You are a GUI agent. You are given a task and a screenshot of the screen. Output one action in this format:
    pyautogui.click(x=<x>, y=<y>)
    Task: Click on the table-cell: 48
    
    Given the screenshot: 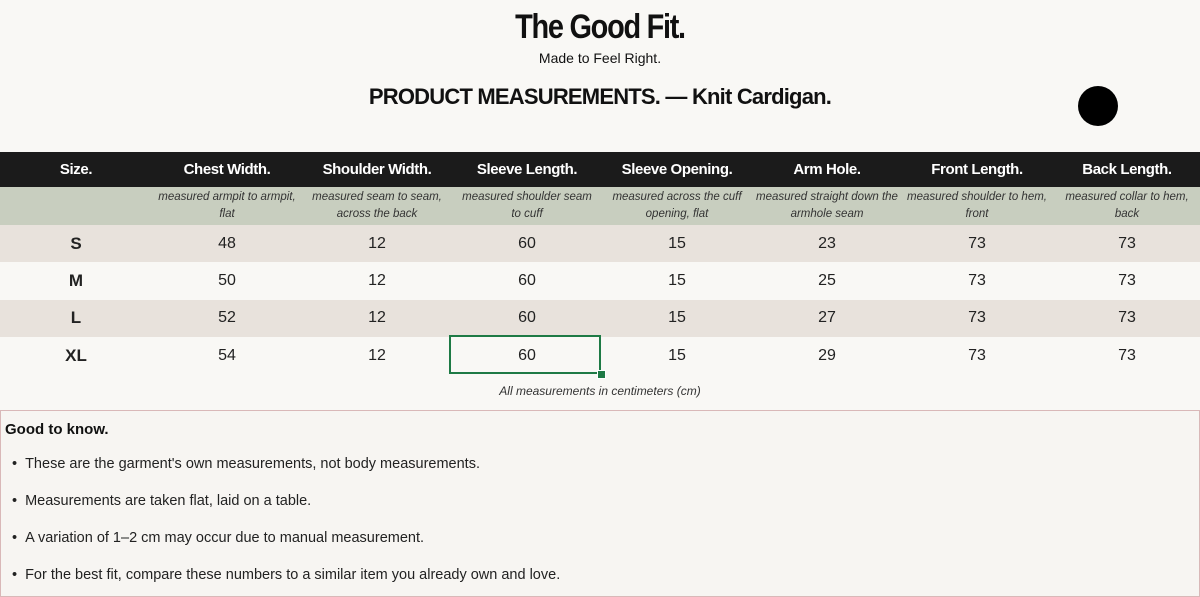 What is the action you would take?
    pyautogui.click(x=227, y=243)
    